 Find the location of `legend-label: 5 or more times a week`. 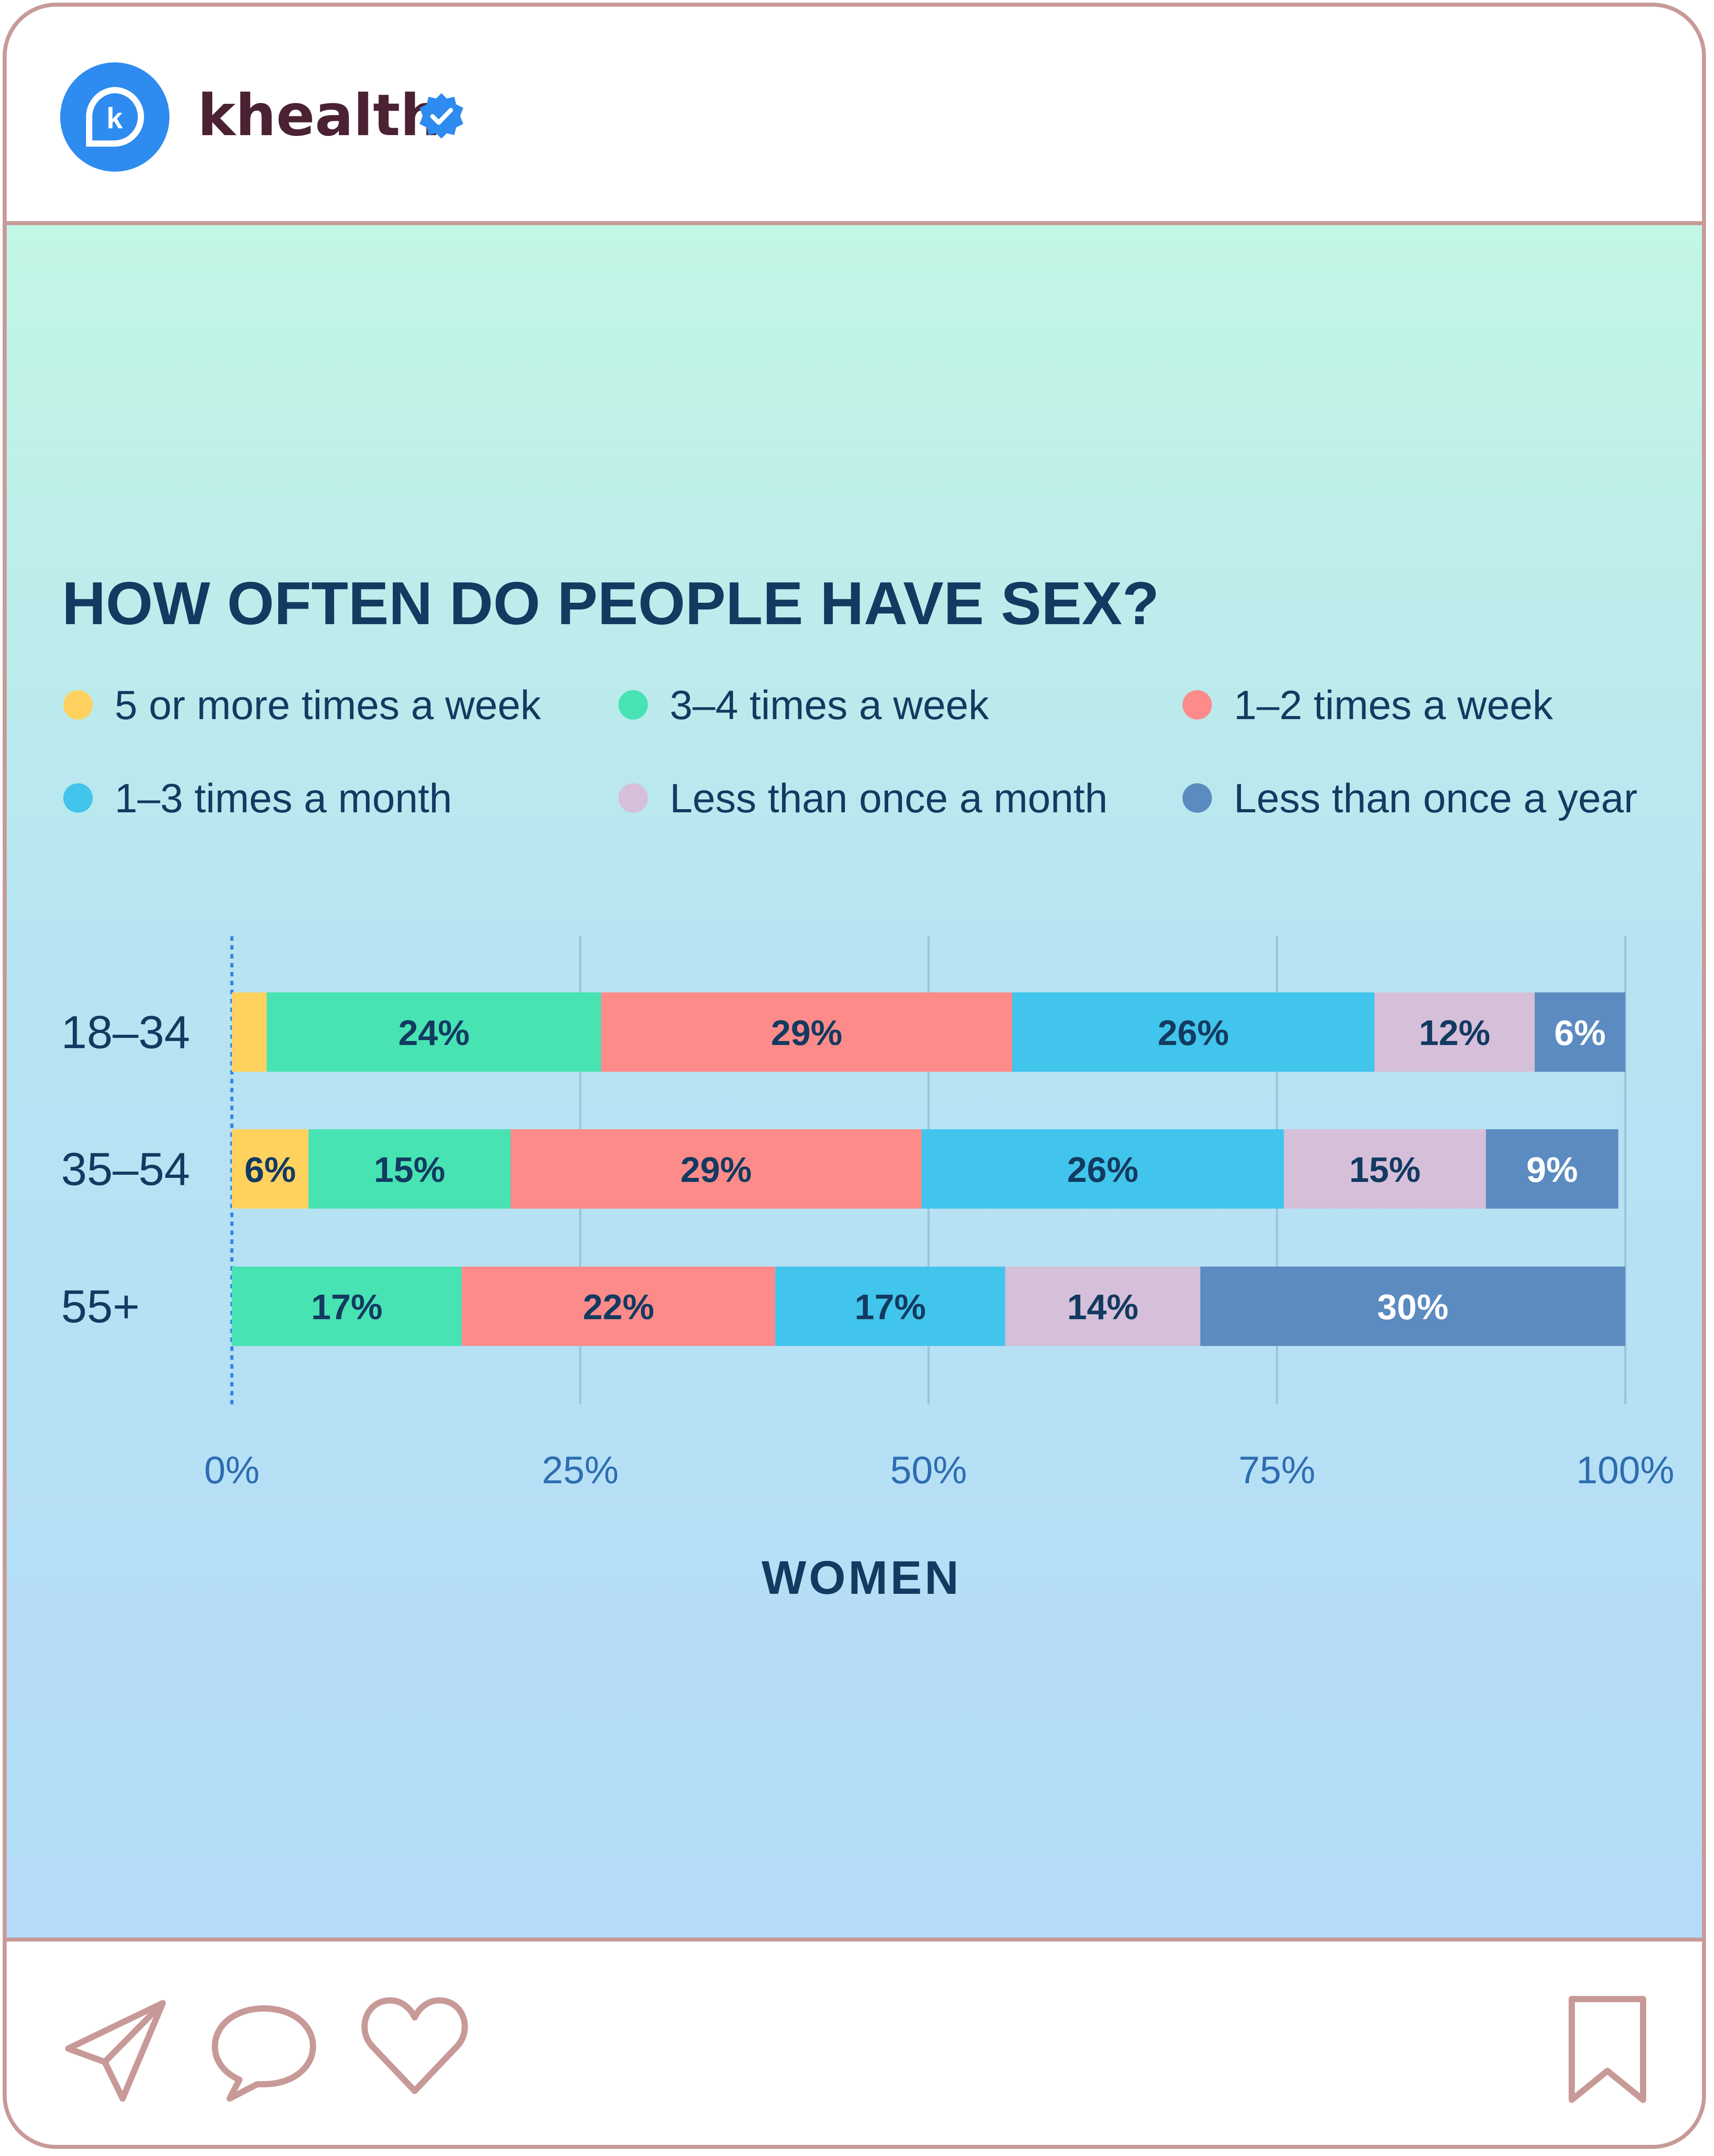

legend-label: 5 or more times a week is located at coordinates (328, 705).